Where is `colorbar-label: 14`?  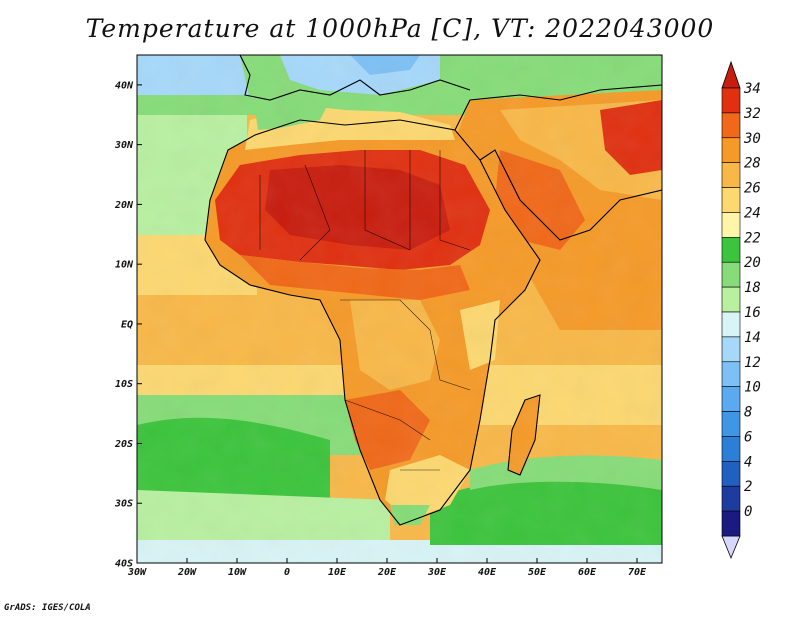
colorbar-label: 14 is located at coordinates (752, 338).